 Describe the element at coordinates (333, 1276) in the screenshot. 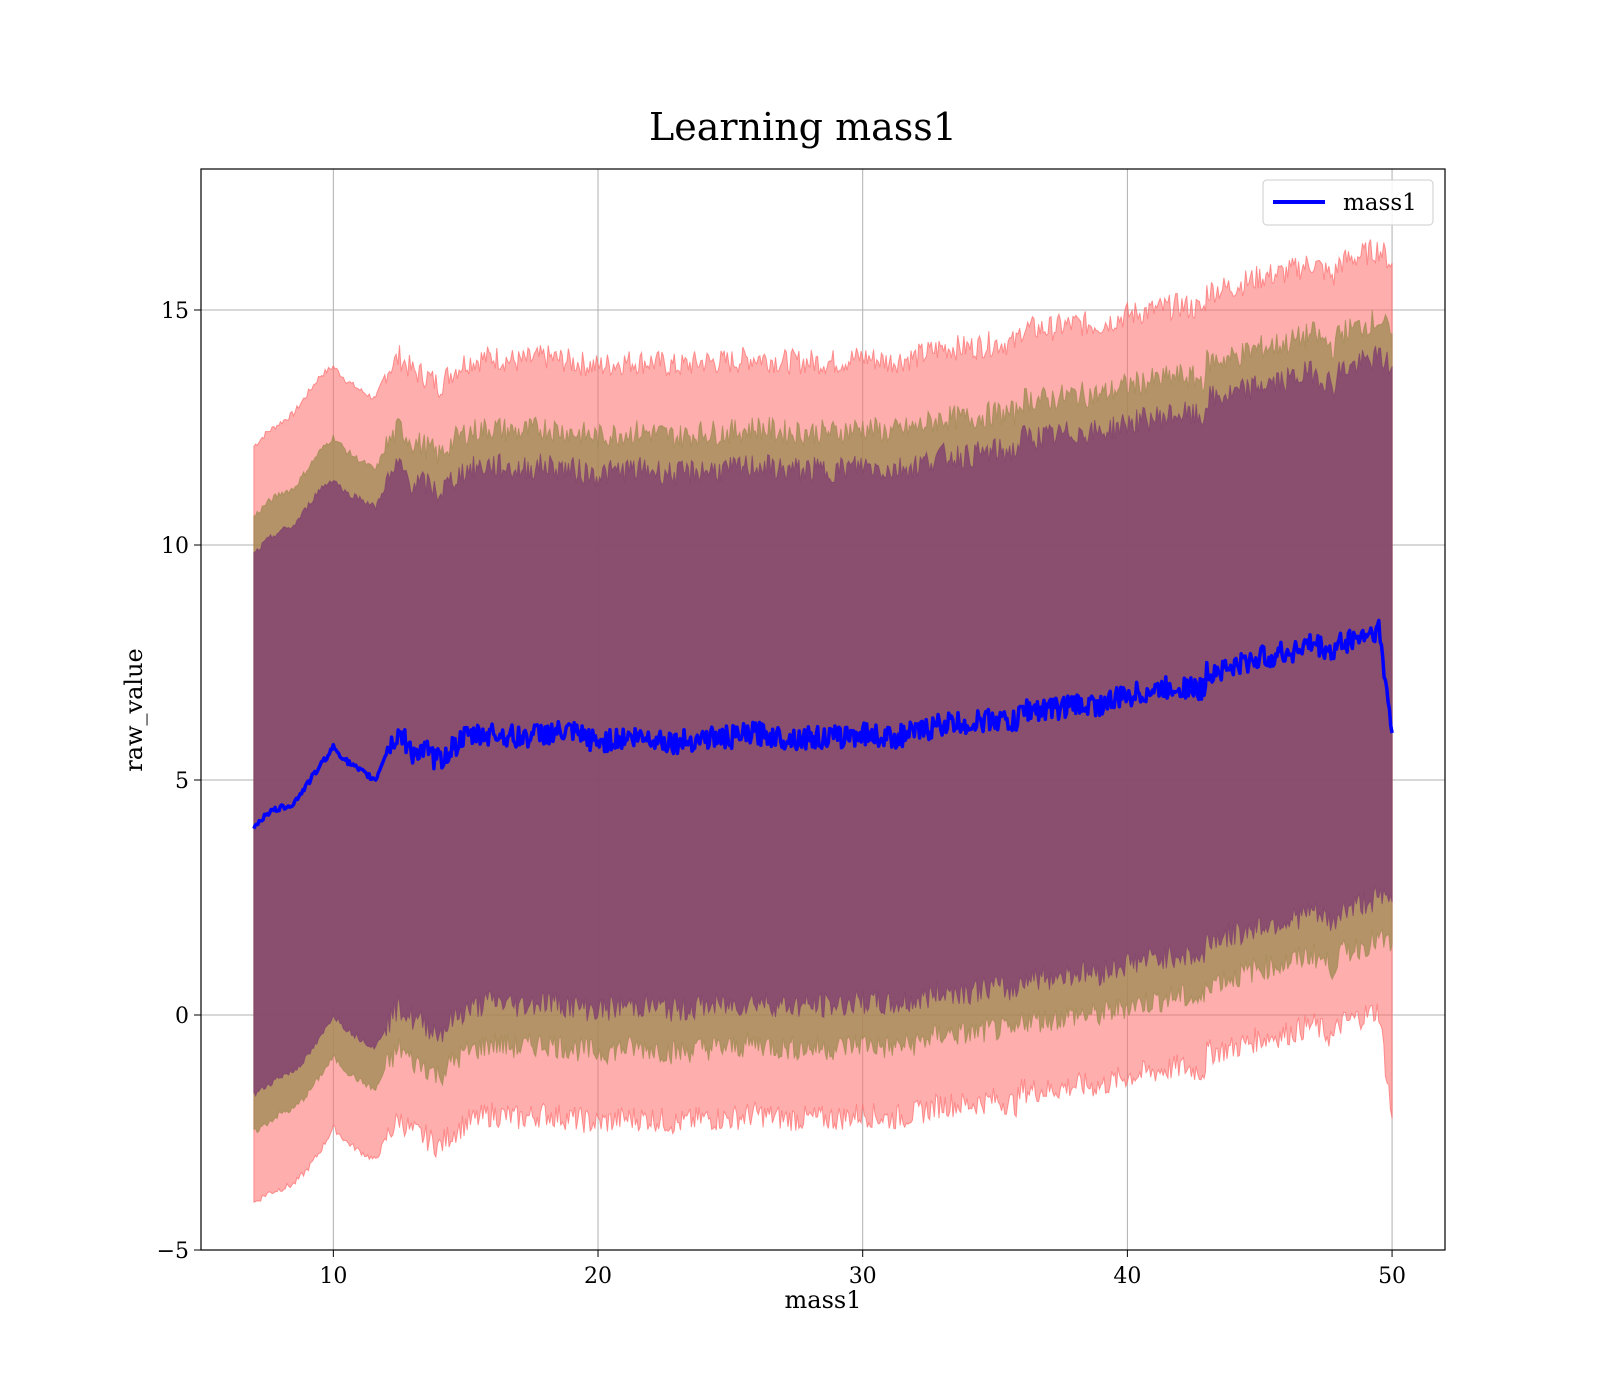

I see `x-tick-label: 10` at that location.